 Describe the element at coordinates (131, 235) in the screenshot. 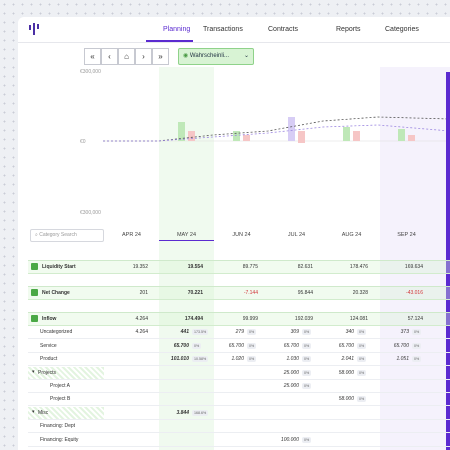

I see `month-header: APR 24` at that location.